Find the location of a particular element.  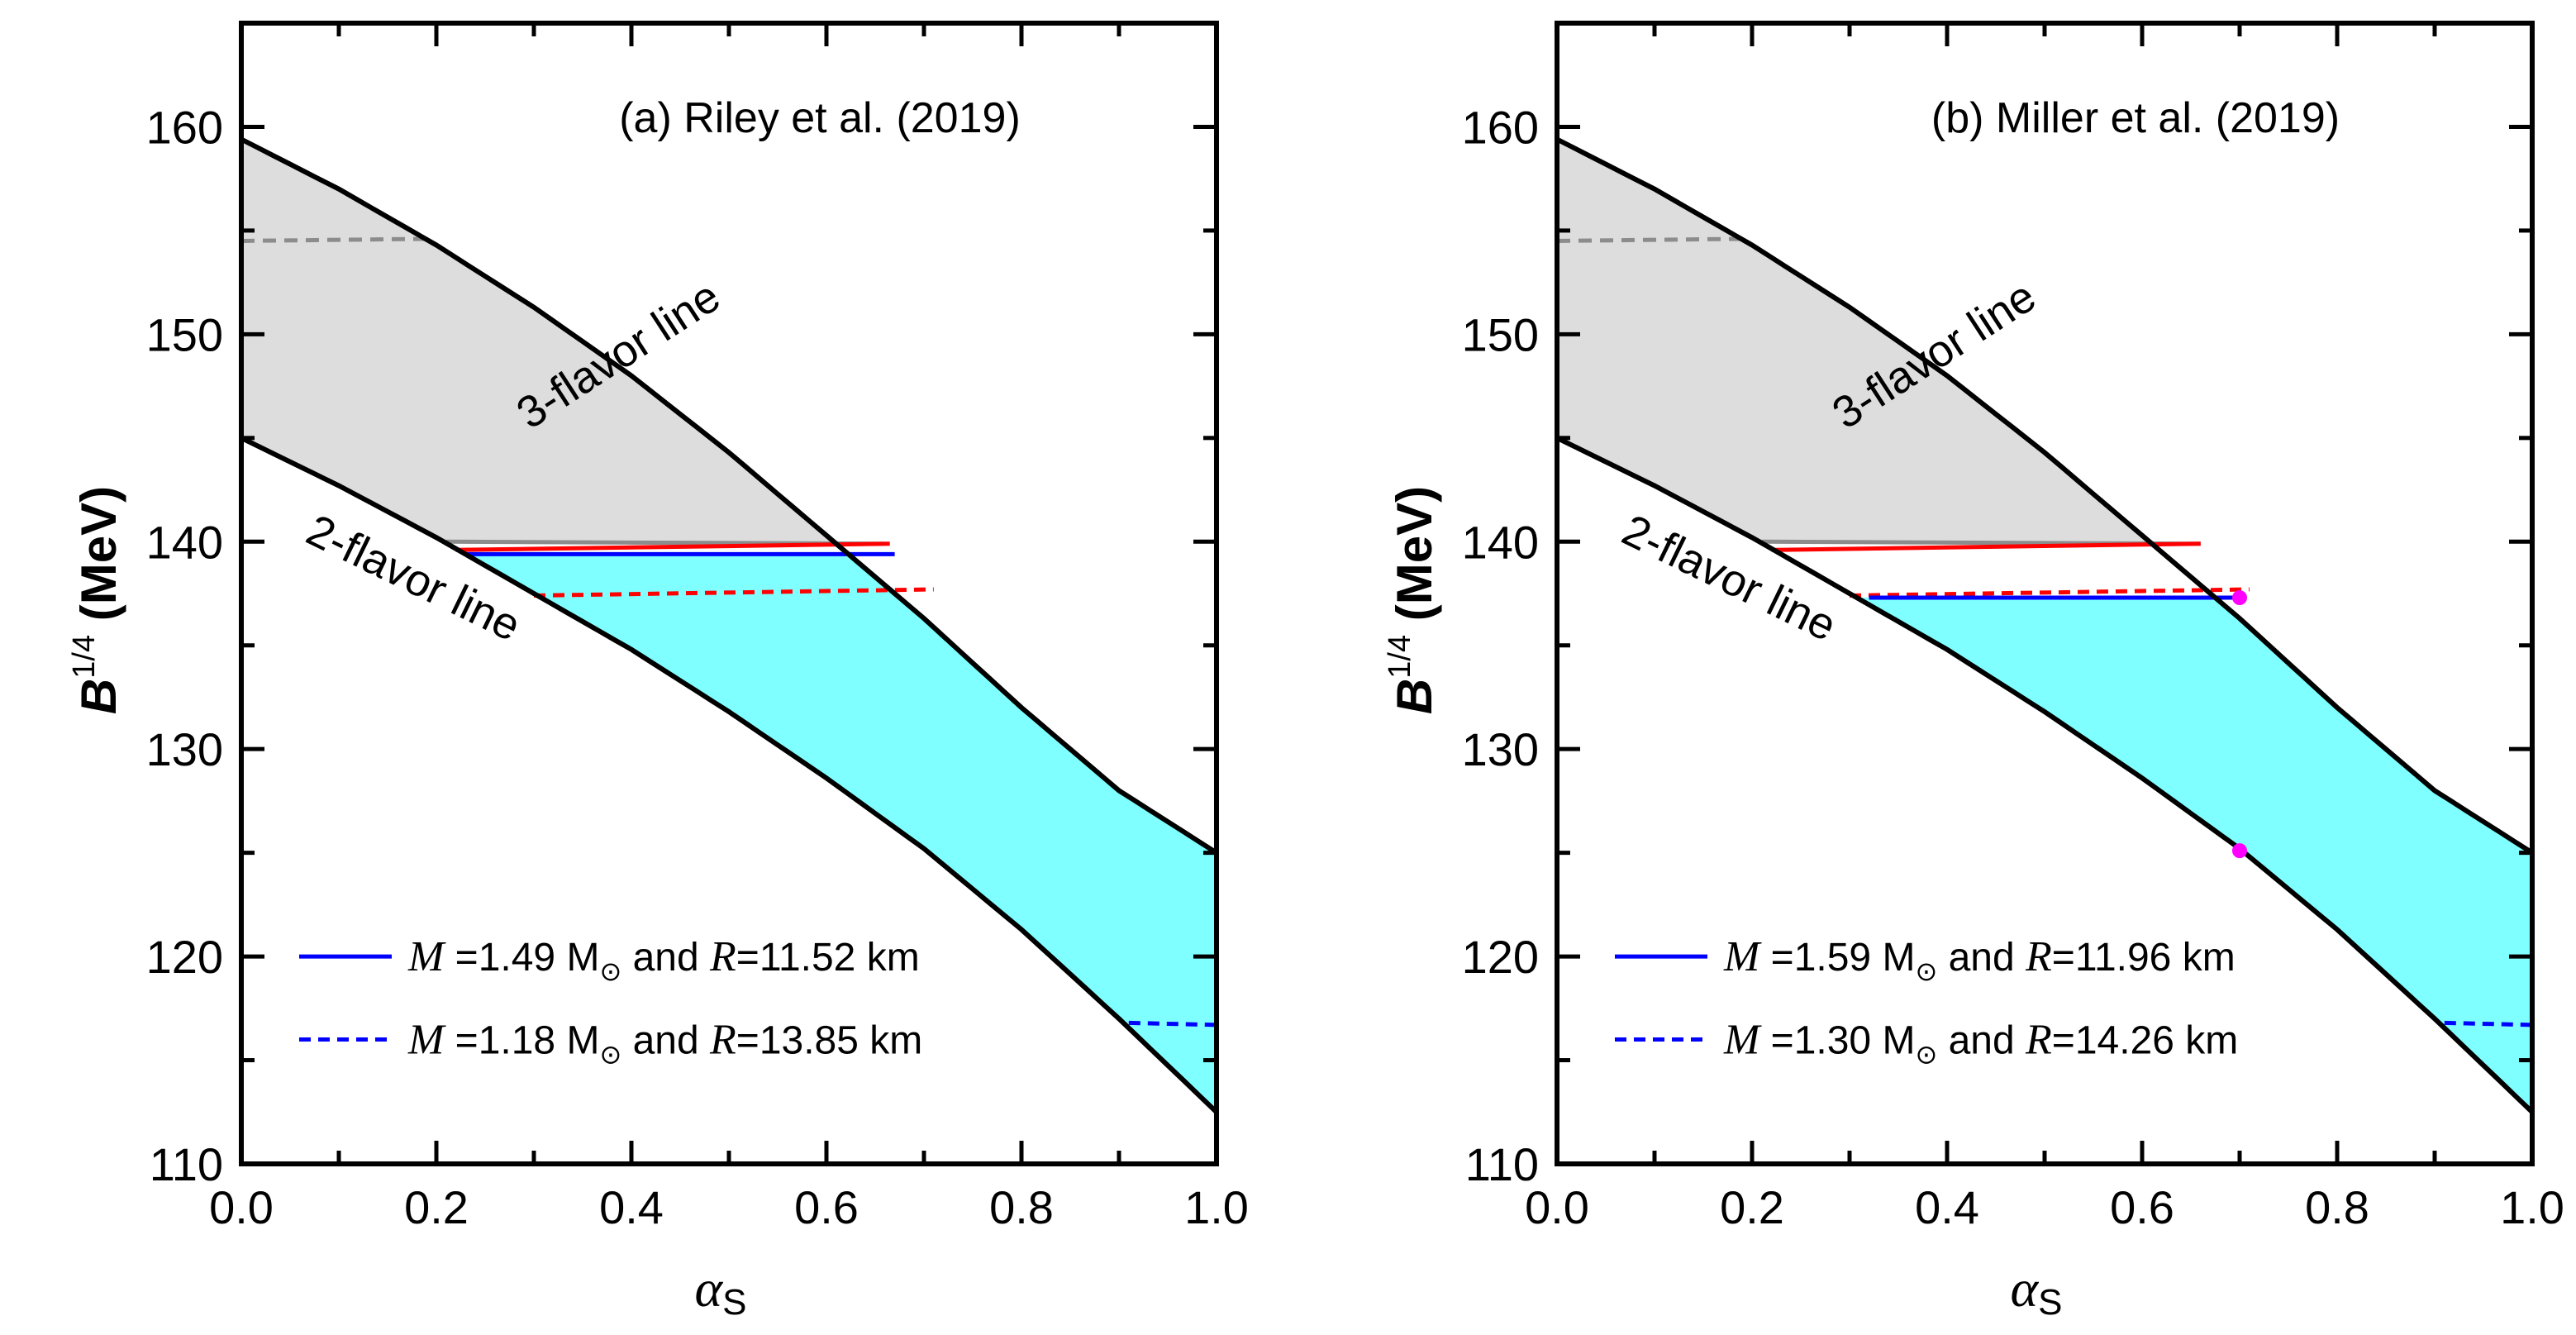

legend-entry: M =1.30 M⊙ and R=14.26 km is located at coordinates (1981, 1042).